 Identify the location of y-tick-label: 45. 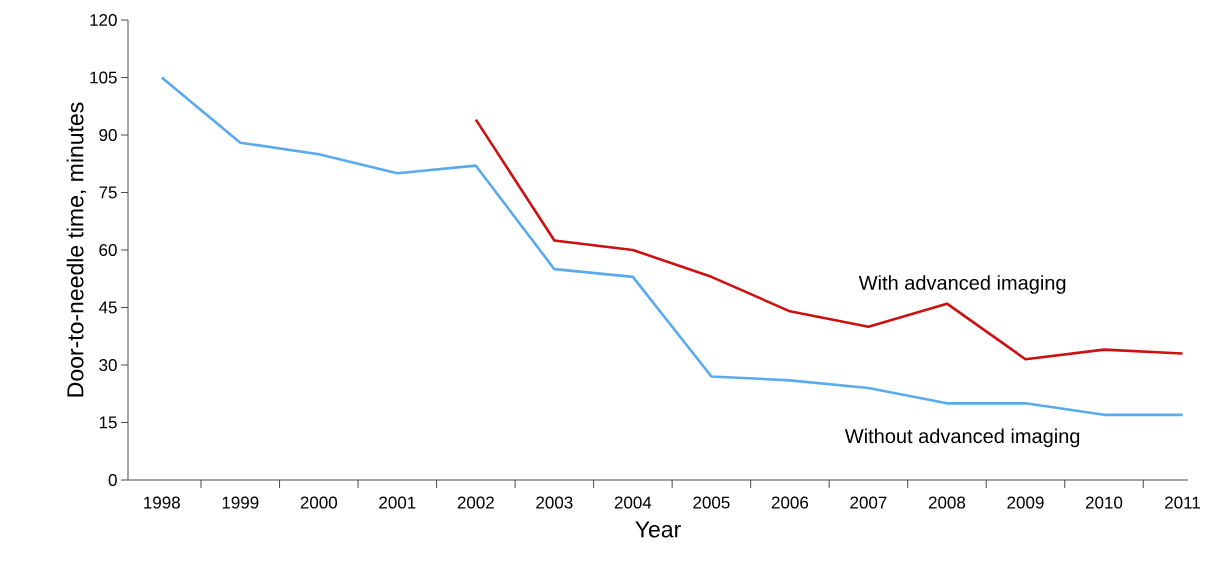
(107, 307).